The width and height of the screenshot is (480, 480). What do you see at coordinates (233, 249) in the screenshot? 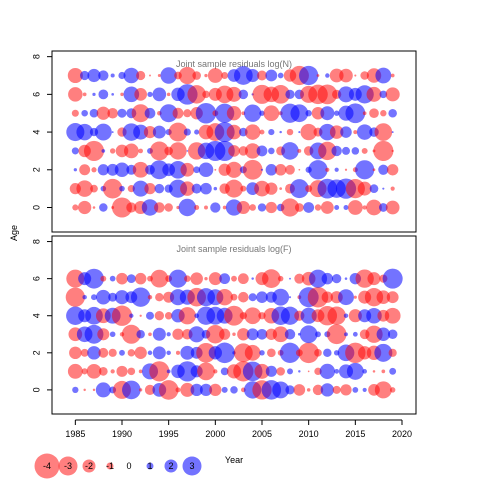
I see `panel-title: Joint sample residuals log(F)` at bounding box center [233, 249].